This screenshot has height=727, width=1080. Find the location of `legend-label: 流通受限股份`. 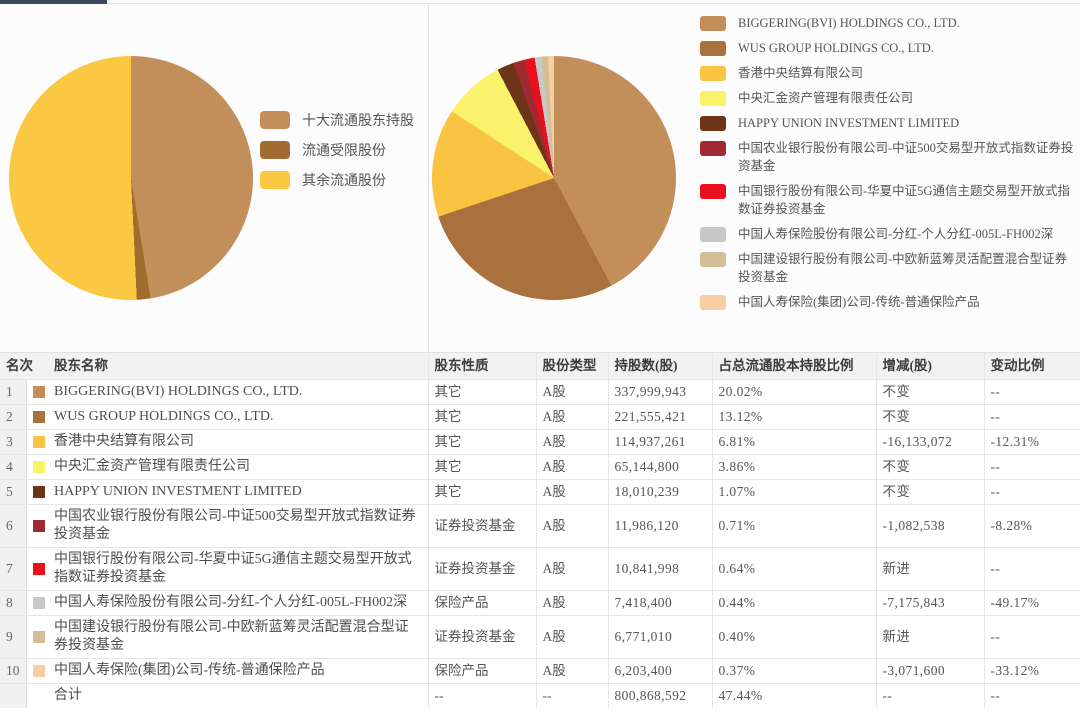

legend-label: 流通受限股份 is located at coordinates (344, 151).